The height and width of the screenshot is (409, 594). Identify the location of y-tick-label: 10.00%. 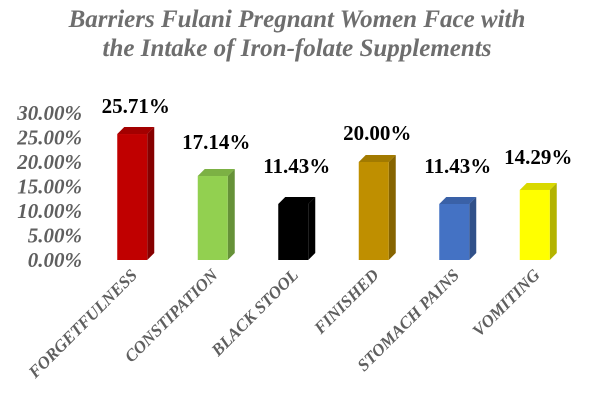
(49, 211).